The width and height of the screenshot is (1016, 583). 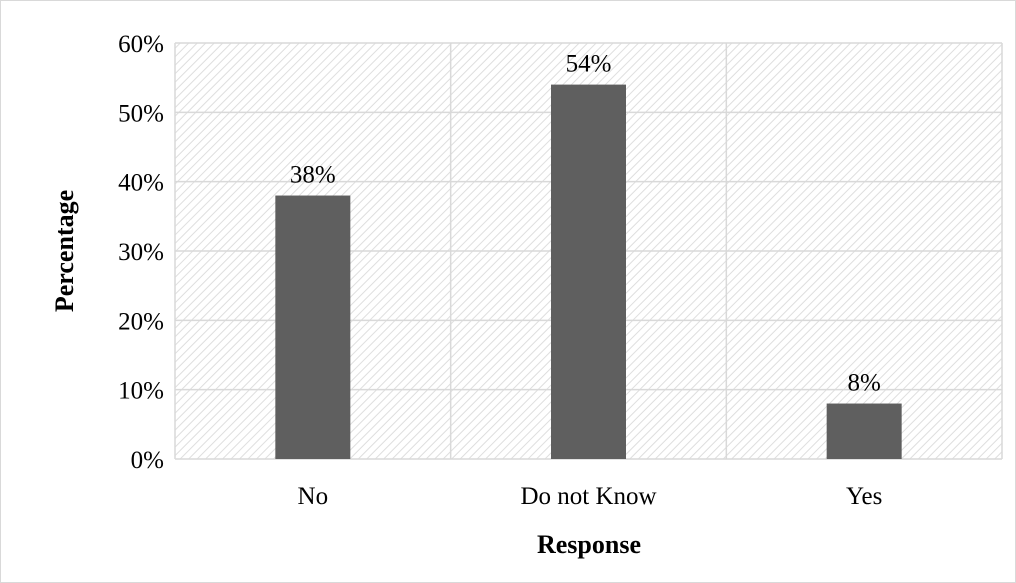 What do you see at coordinates (141, 252) in the screenshot?
I see `y-tick-label: 30%` at bounding box center [141, 252].